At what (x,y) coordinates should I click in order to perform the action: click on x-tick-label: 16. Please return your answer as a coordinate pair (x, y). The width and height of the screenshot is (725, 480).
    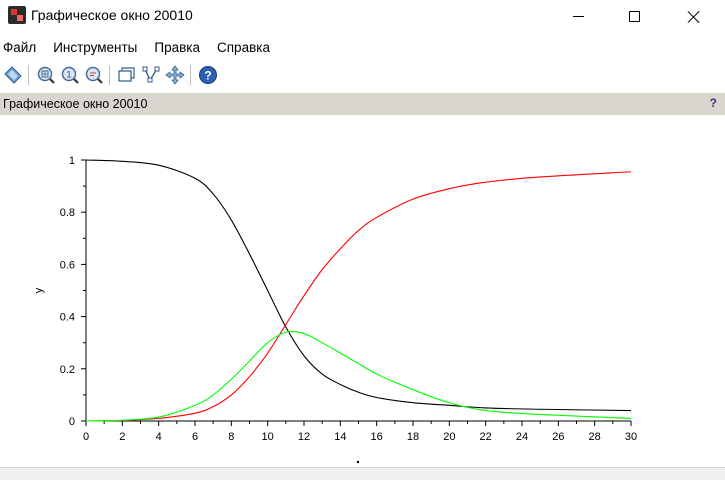
    Looking at the image, I should click on (377, 437).